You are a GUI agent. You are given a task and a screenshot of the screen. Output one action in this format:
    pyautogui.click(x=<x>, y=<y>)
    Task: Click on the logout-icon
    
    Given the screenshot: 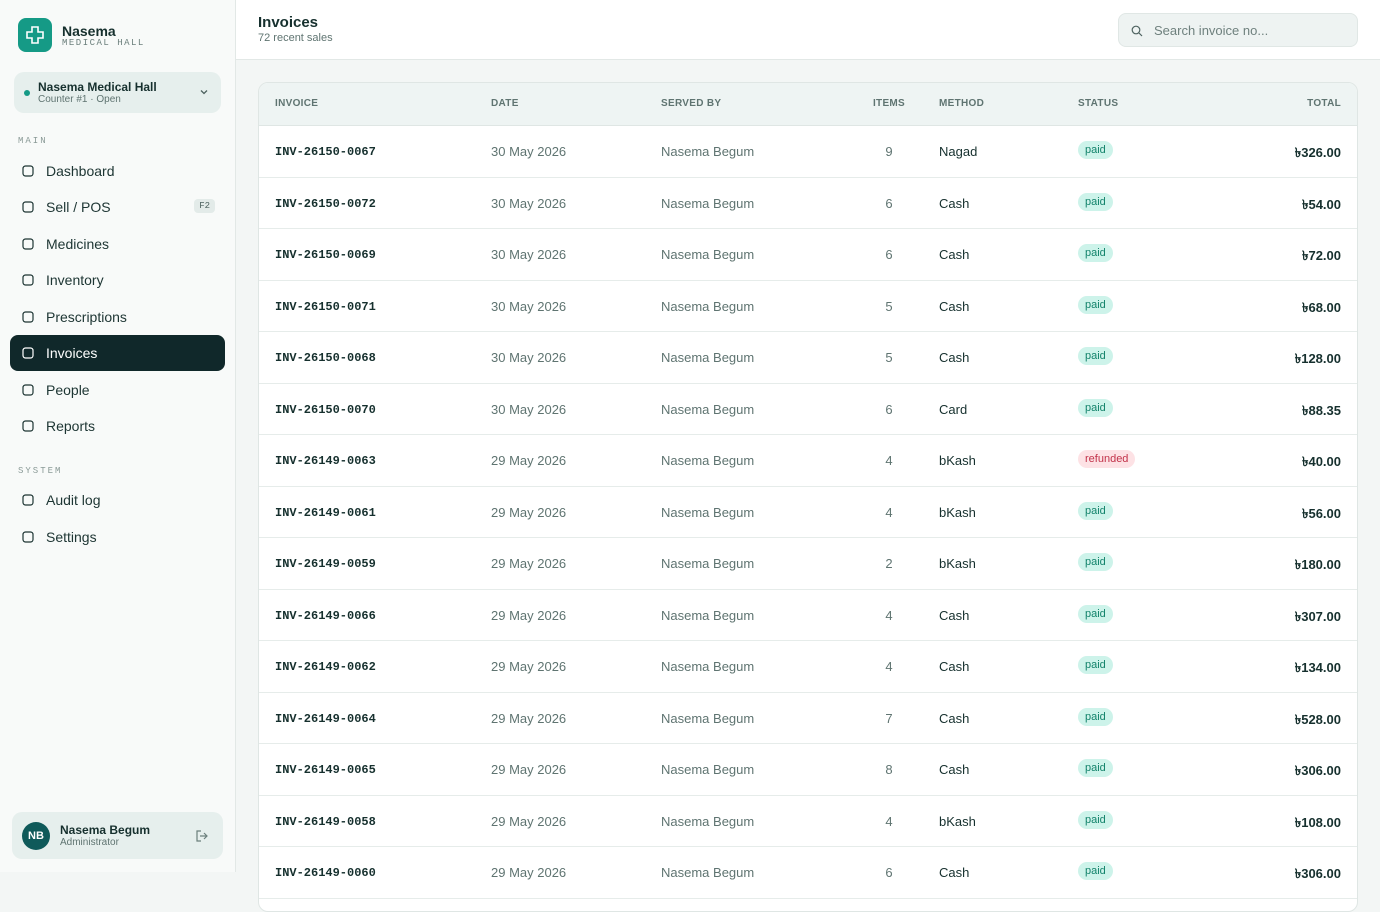 What is the action you would take?
    pyautogui.click(x=202, y=836)
    